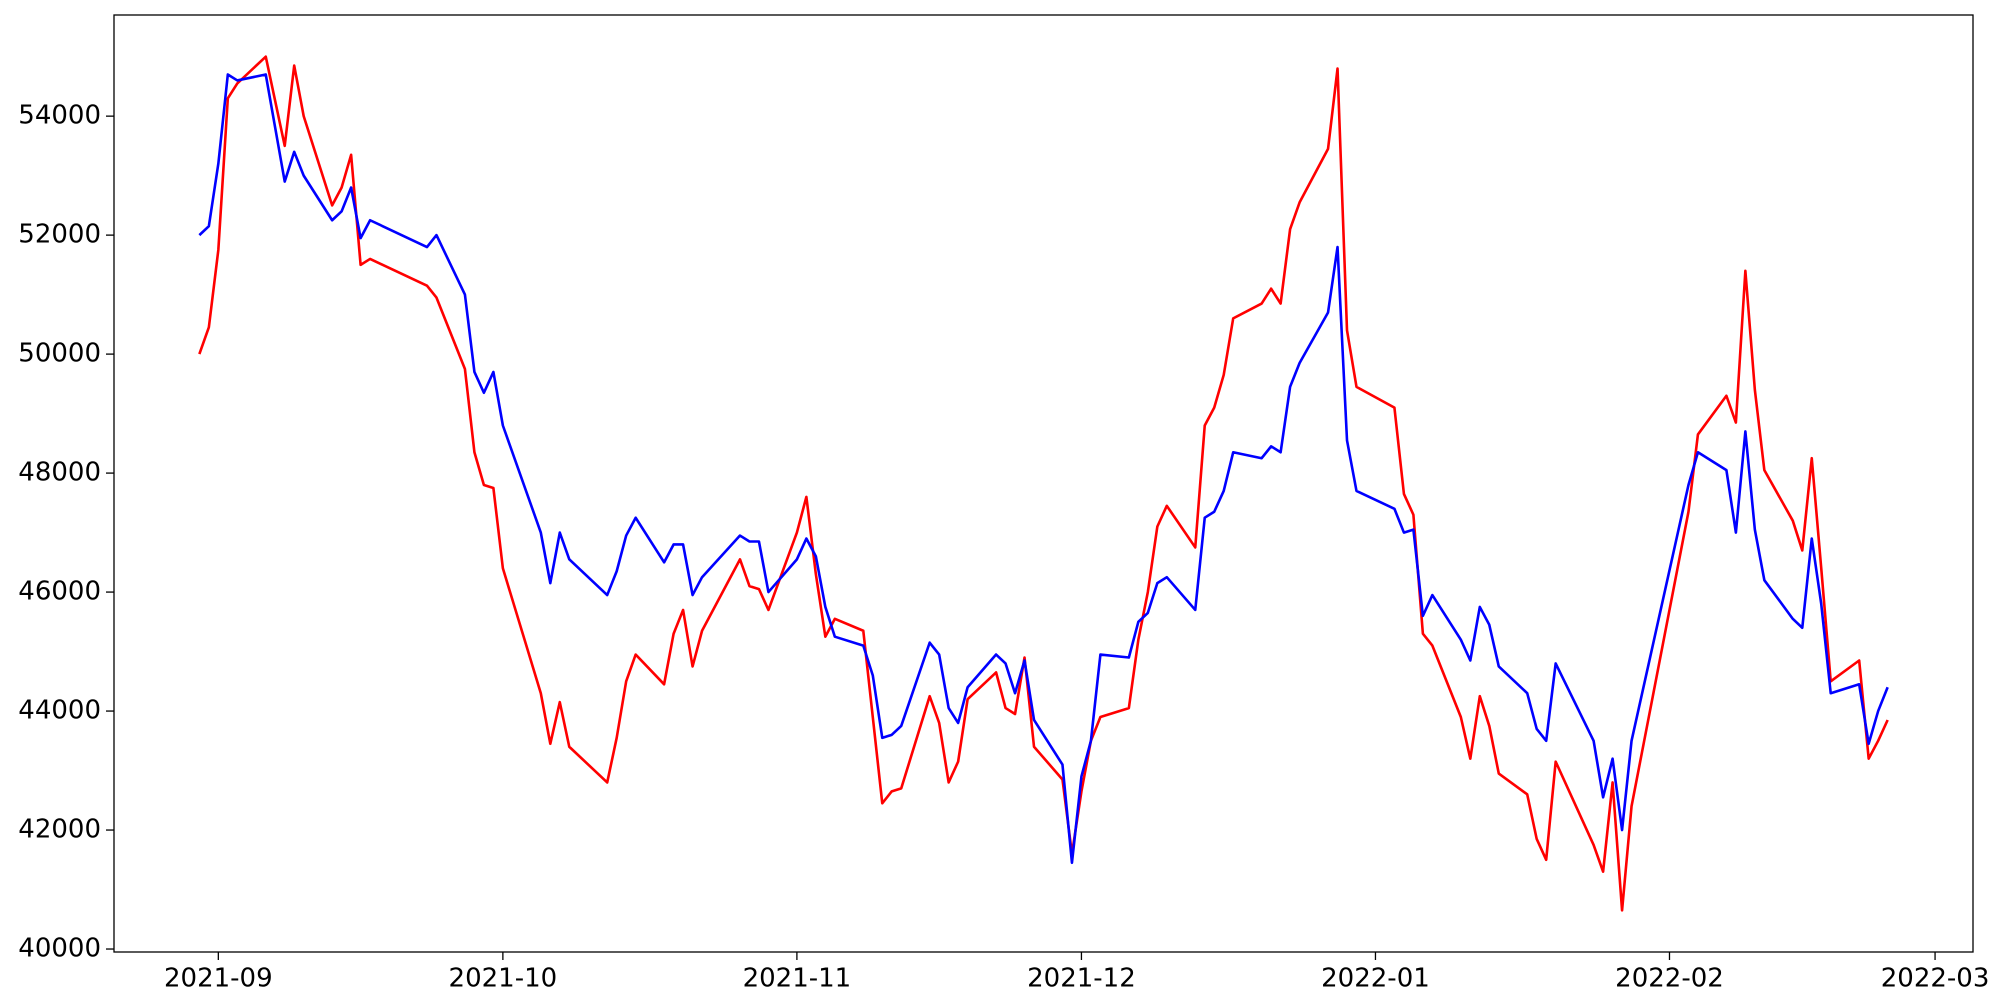  What do you see at coordinates (1375, 979) in the screenshot?
I see `x-tick-label: 2022-01` at bounding box center [1375, 979].